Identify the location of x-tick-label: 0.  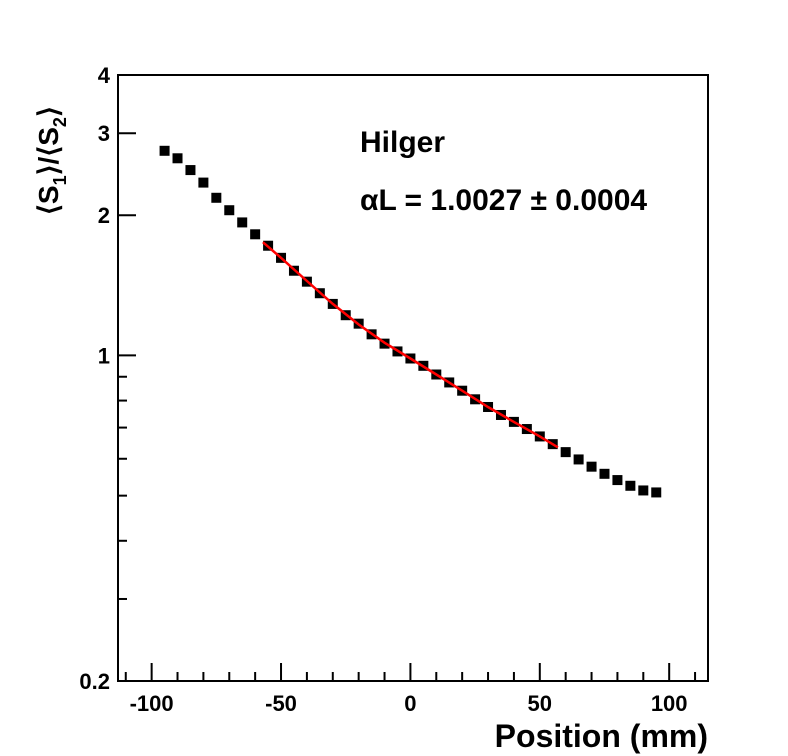
(410, 703).